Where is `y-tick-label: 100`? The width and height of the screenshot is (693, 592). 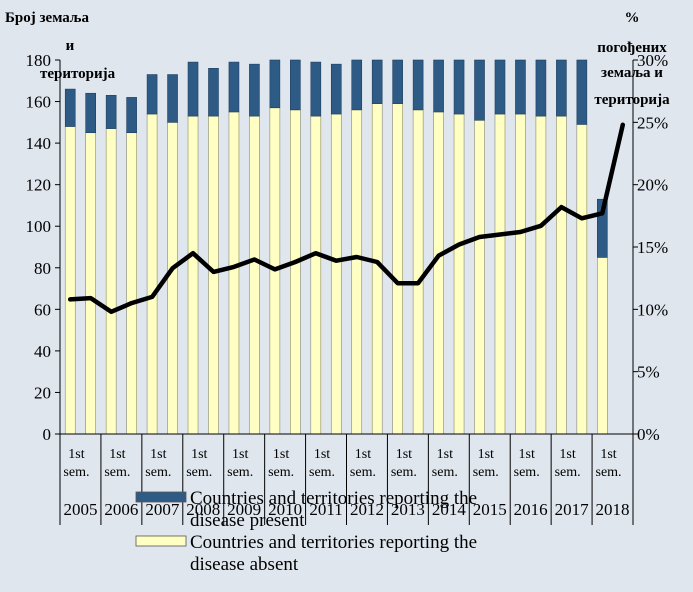
y-tick-label: 100 is located at coordinates (39, 226).